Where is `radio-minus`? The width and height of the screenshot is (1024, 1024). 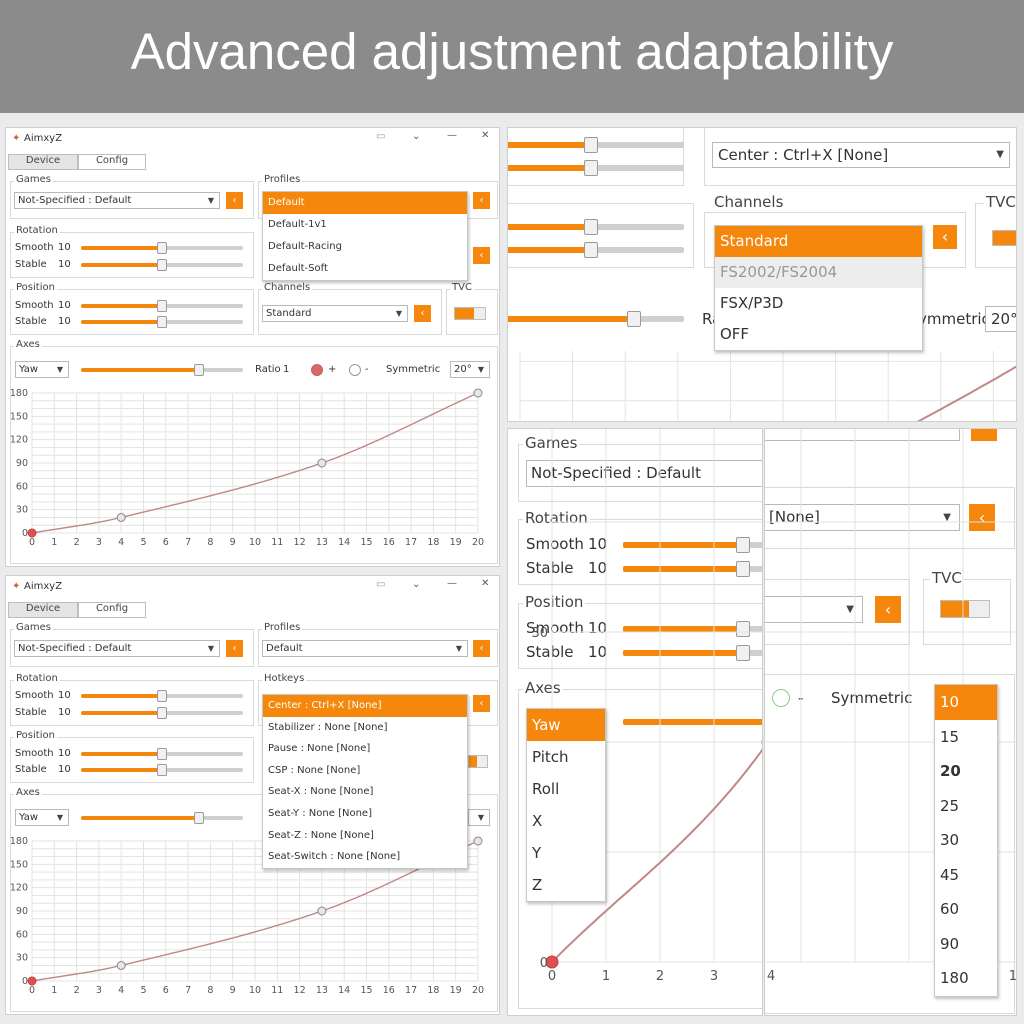 radio-minus is located at coordinates (781, 698).